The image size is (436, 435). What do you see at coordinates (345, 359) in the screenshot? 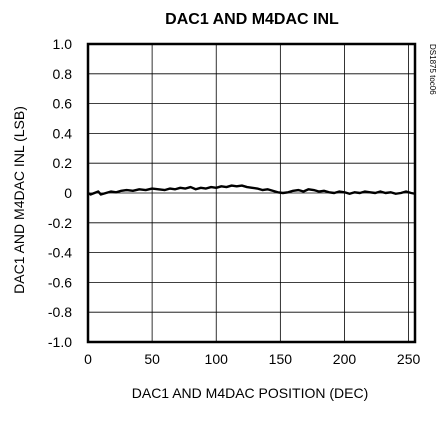
I see `x-tick-label: 200` at bounding box center [345, 359].